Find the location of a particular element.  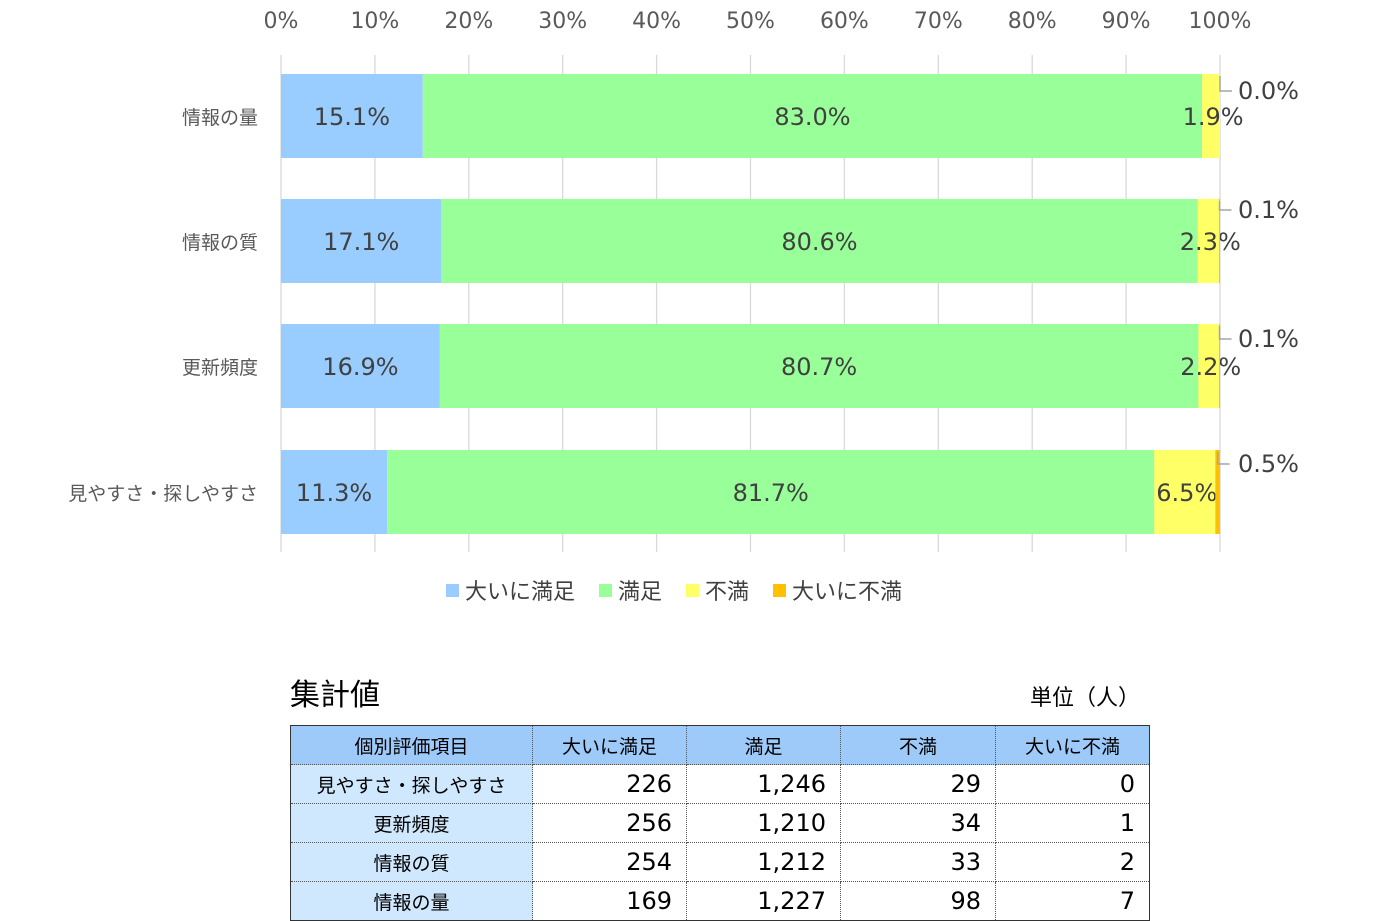

table-cell: 1,210 is located at coordinates (763, 823).